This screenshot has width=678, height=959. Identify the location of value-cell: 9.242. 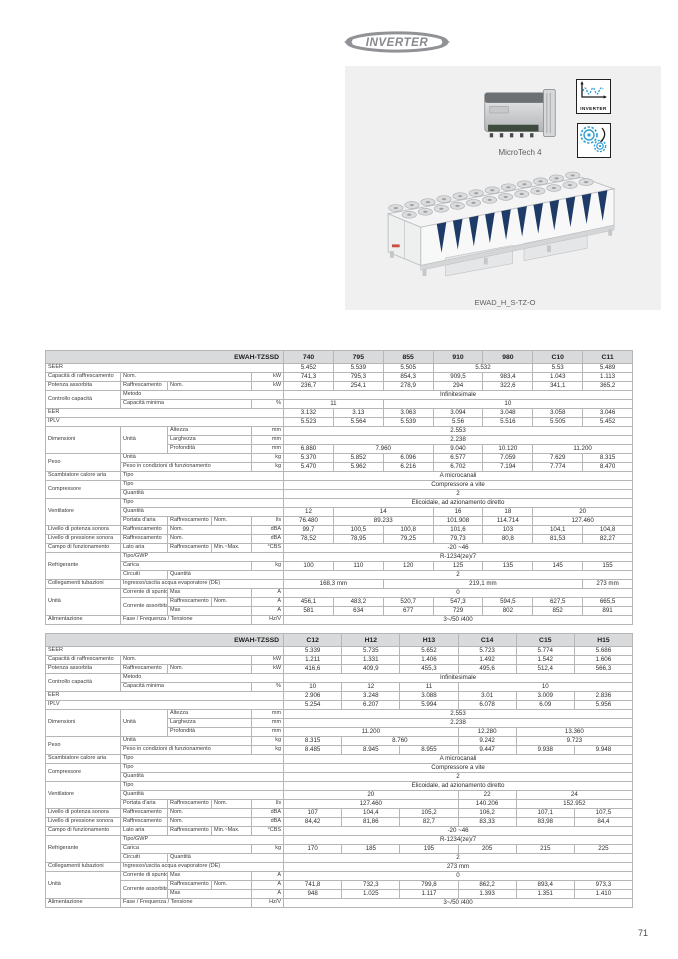
(487, 741).